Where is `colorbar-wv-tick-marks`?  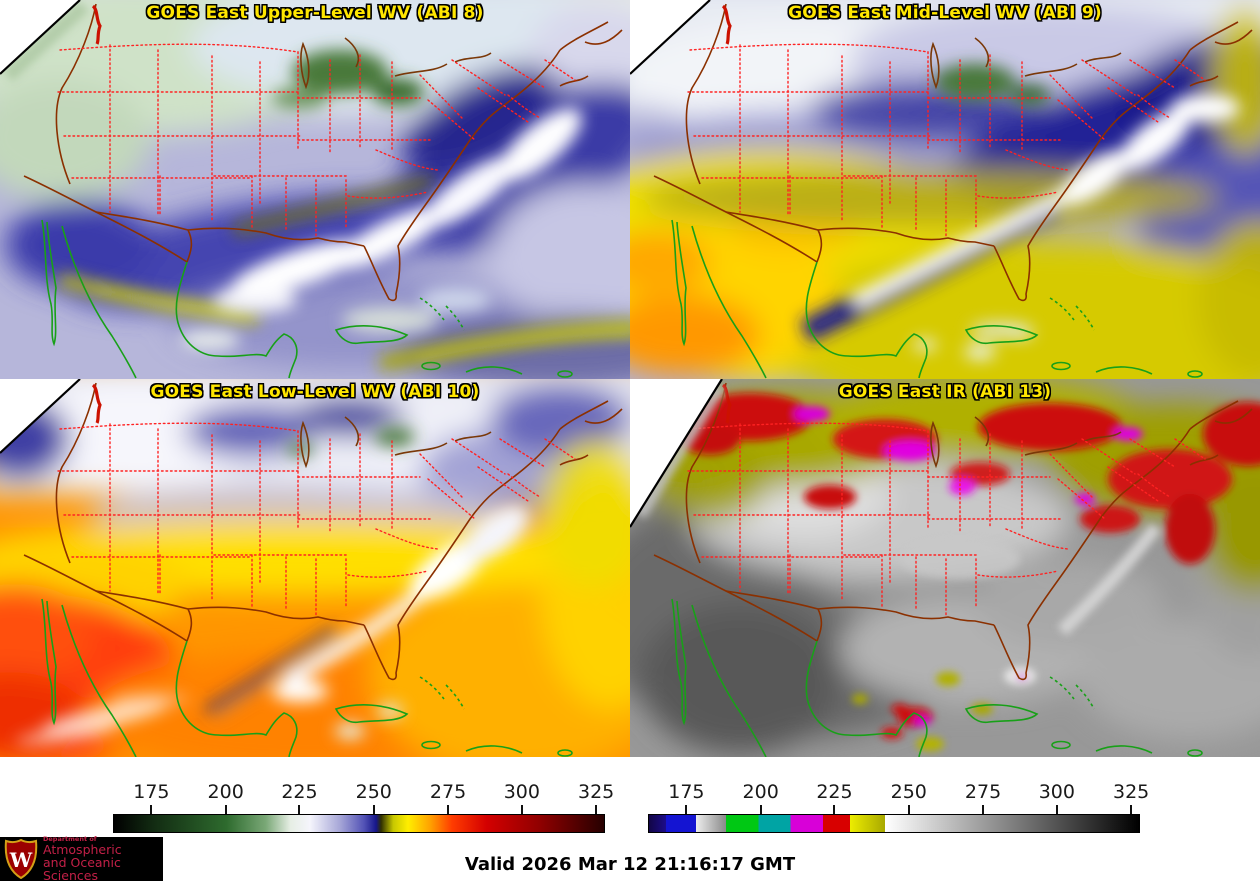 colorbar-wv-tick-marks is located at coordinates (359, 808).